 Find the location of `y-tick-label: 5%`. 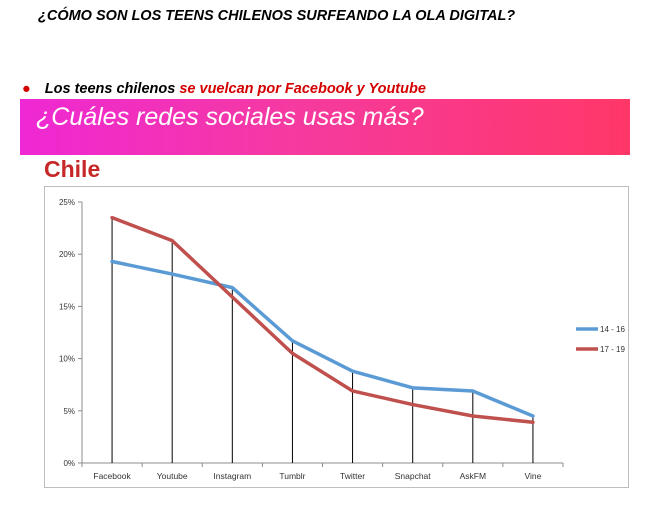

y-tick-label: 5% is located at coordinates (69, 411).